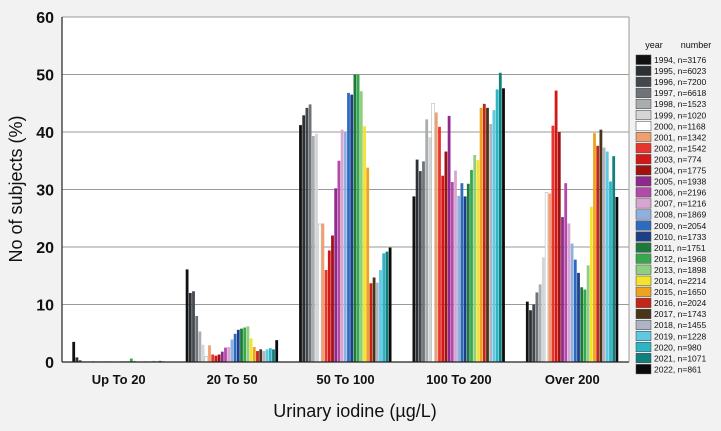 This screenshot has height=431, width=721. What do you see at coordinates (680, 204) in the screenshot?
I see `legend-label: 2007, n=1216` at bounding box center [680, 204].